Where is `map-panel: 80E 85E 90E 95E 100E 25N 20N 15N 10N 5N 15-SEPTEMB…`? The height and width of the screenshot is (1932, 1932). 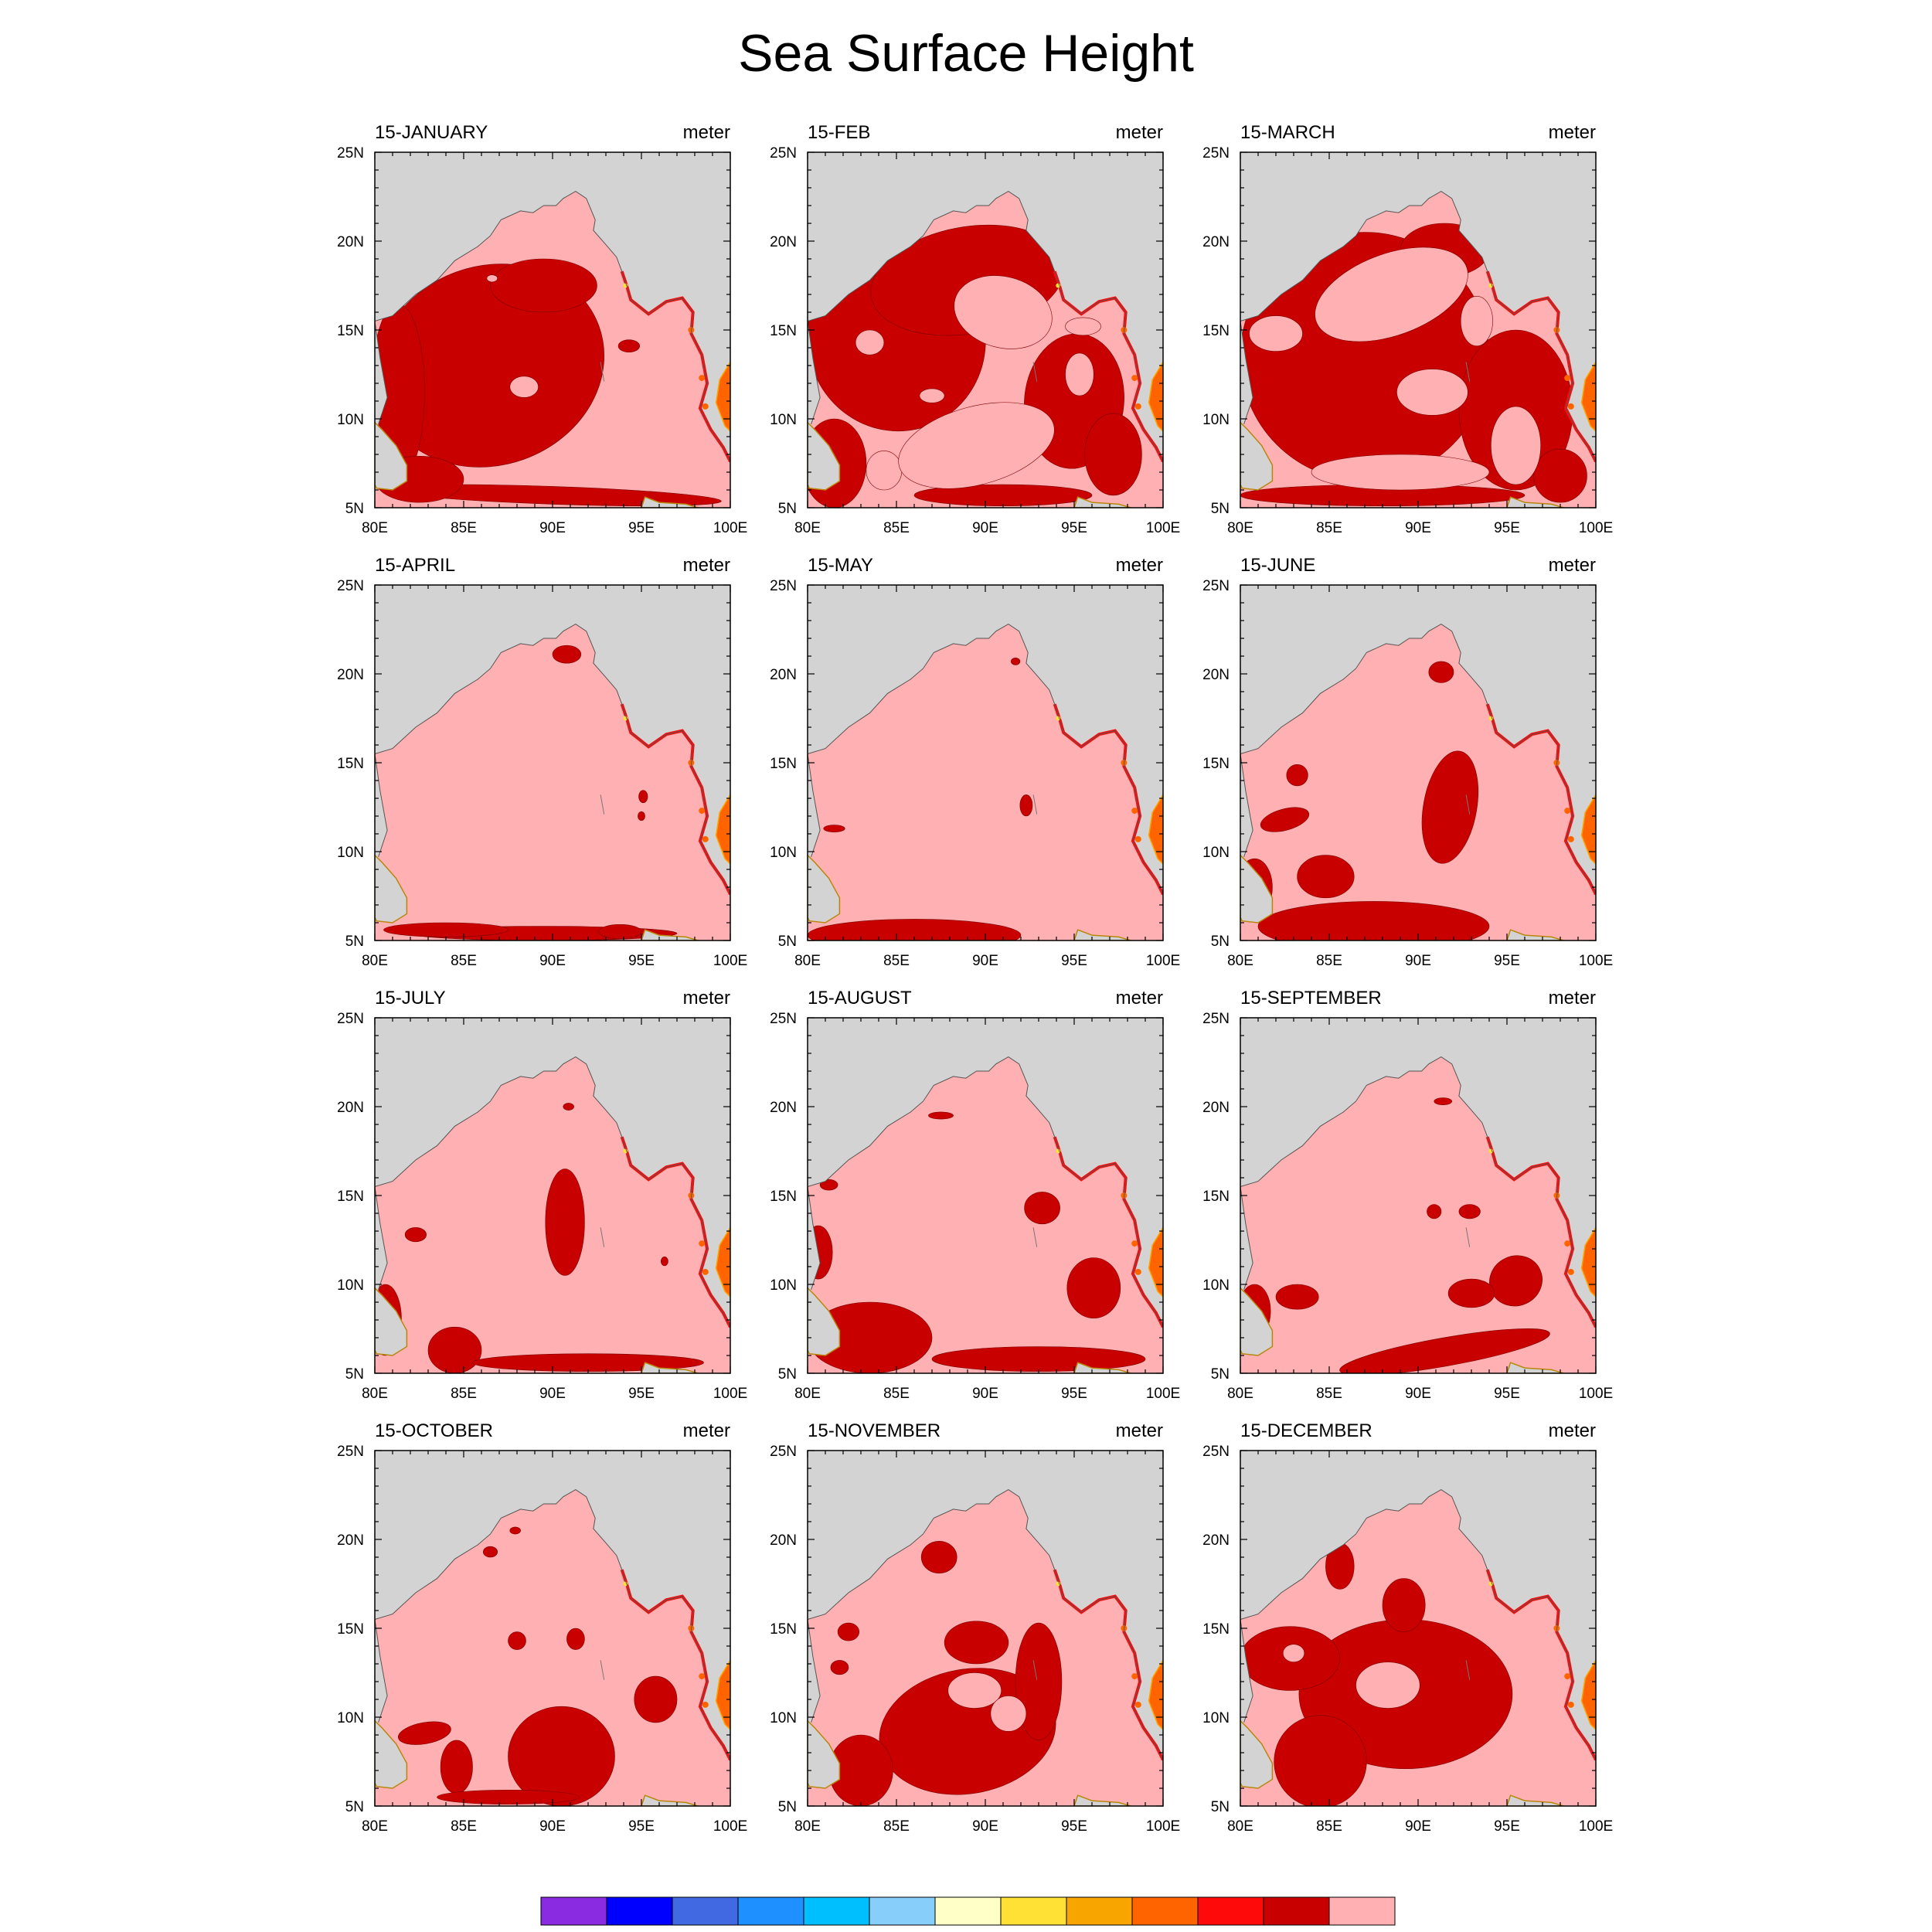 map-panel: 80E 85E 90E 95E 100E 25N 20N 15N 10N 5N 15-SEPTEMB… is located at coordinates (1407, 1195).